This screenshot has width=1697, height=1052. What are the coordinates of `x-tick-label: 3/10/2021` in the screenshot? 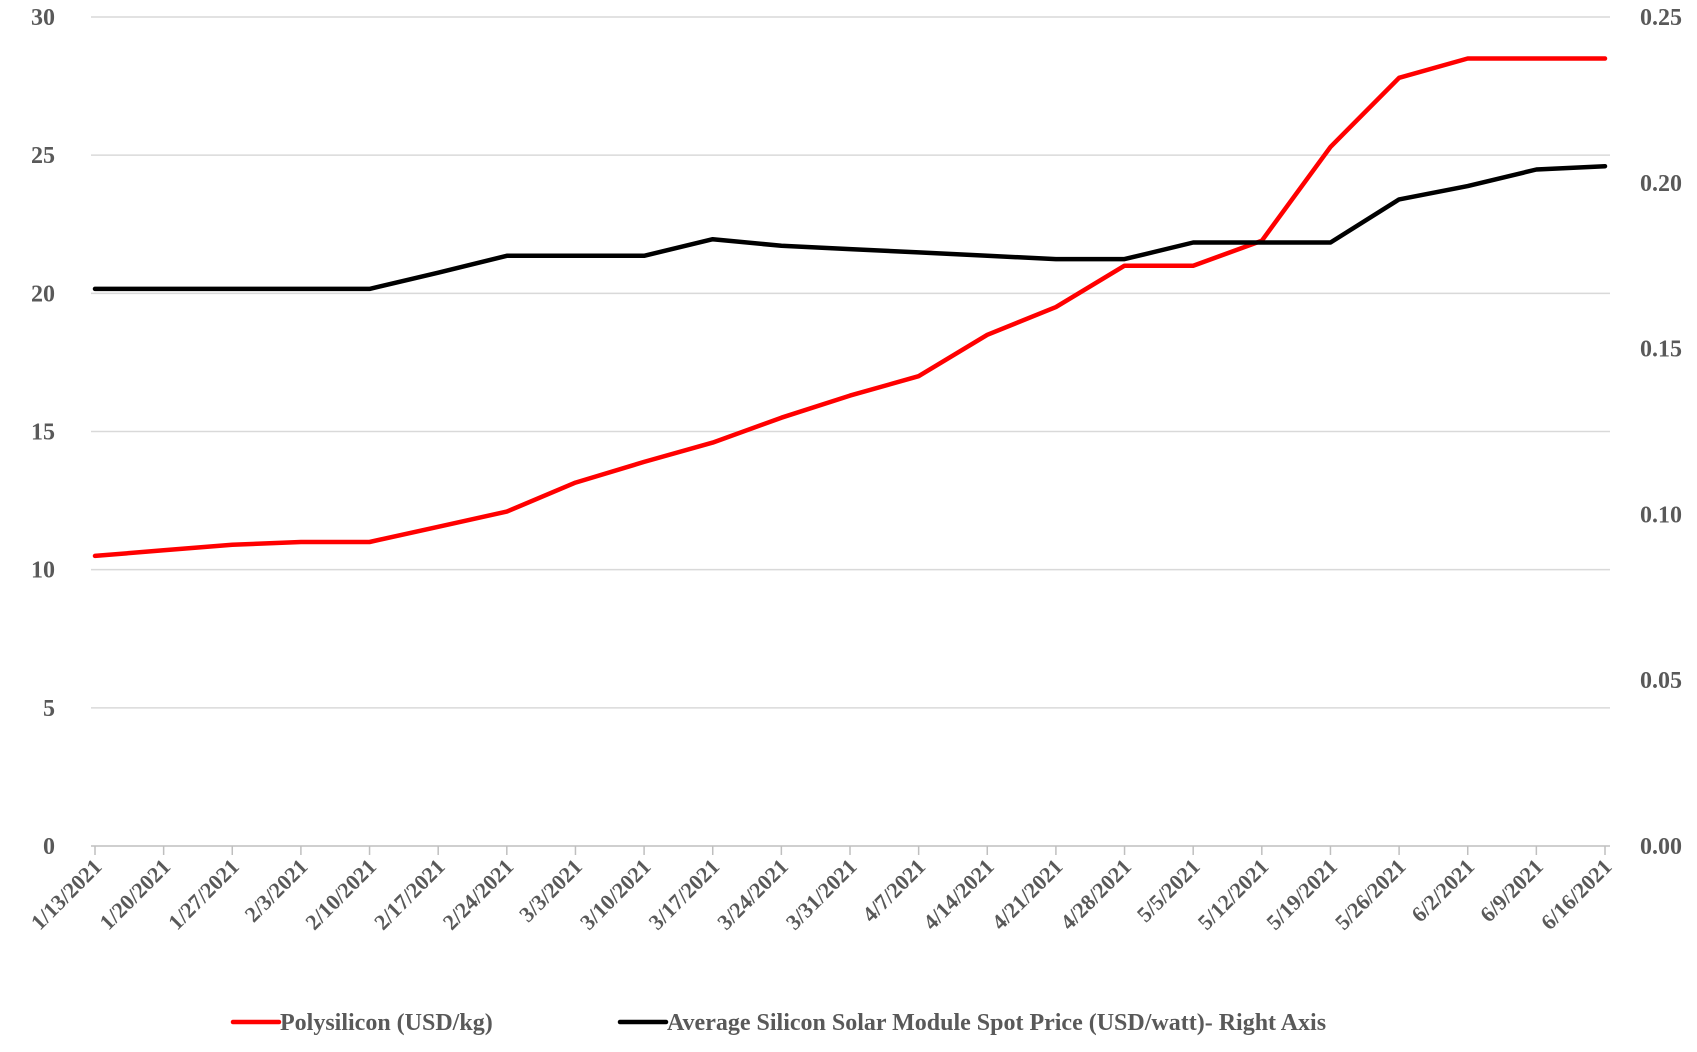 It's located at (615, 894).